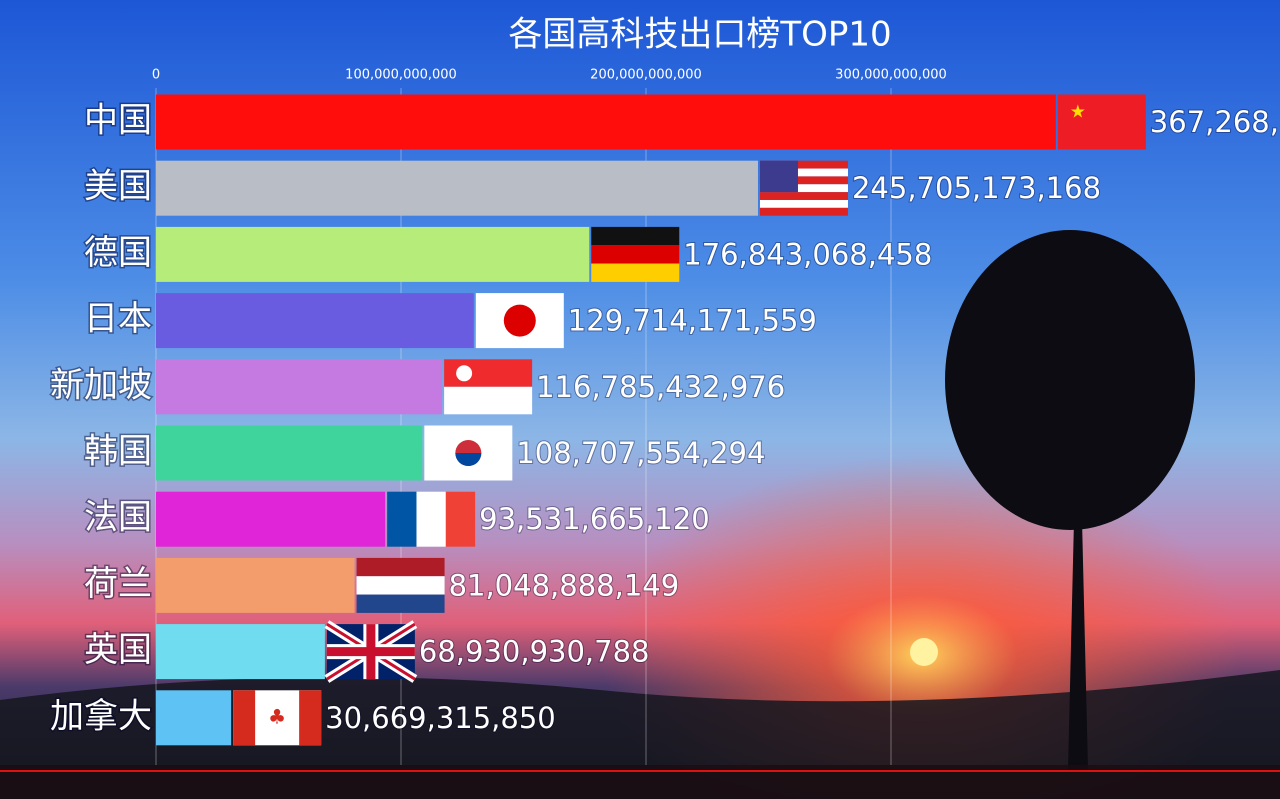 The image size is (1280, 799). I want to click on y-tick-label: 加拿大, so click(101, 716).